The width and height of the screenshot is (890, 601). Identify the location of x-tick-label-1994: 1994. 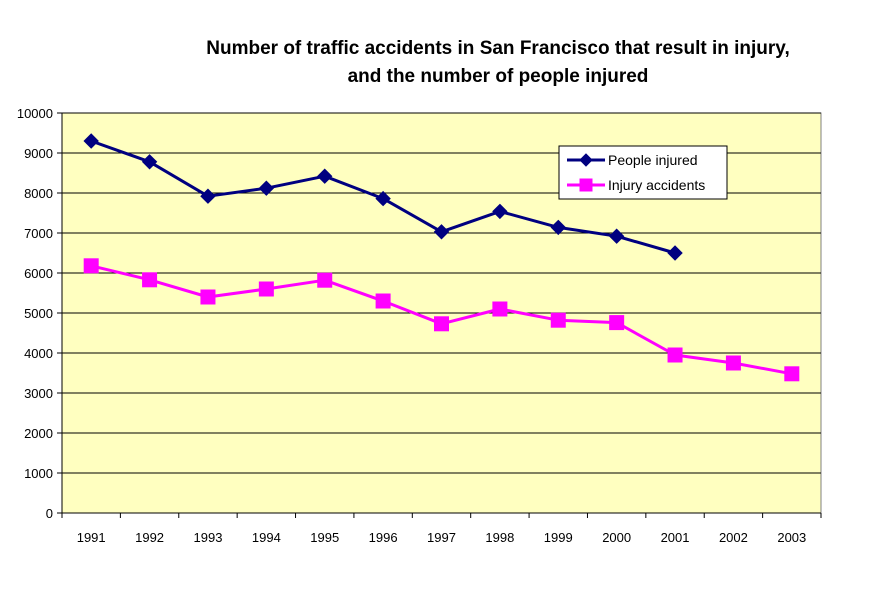
(266, 537).